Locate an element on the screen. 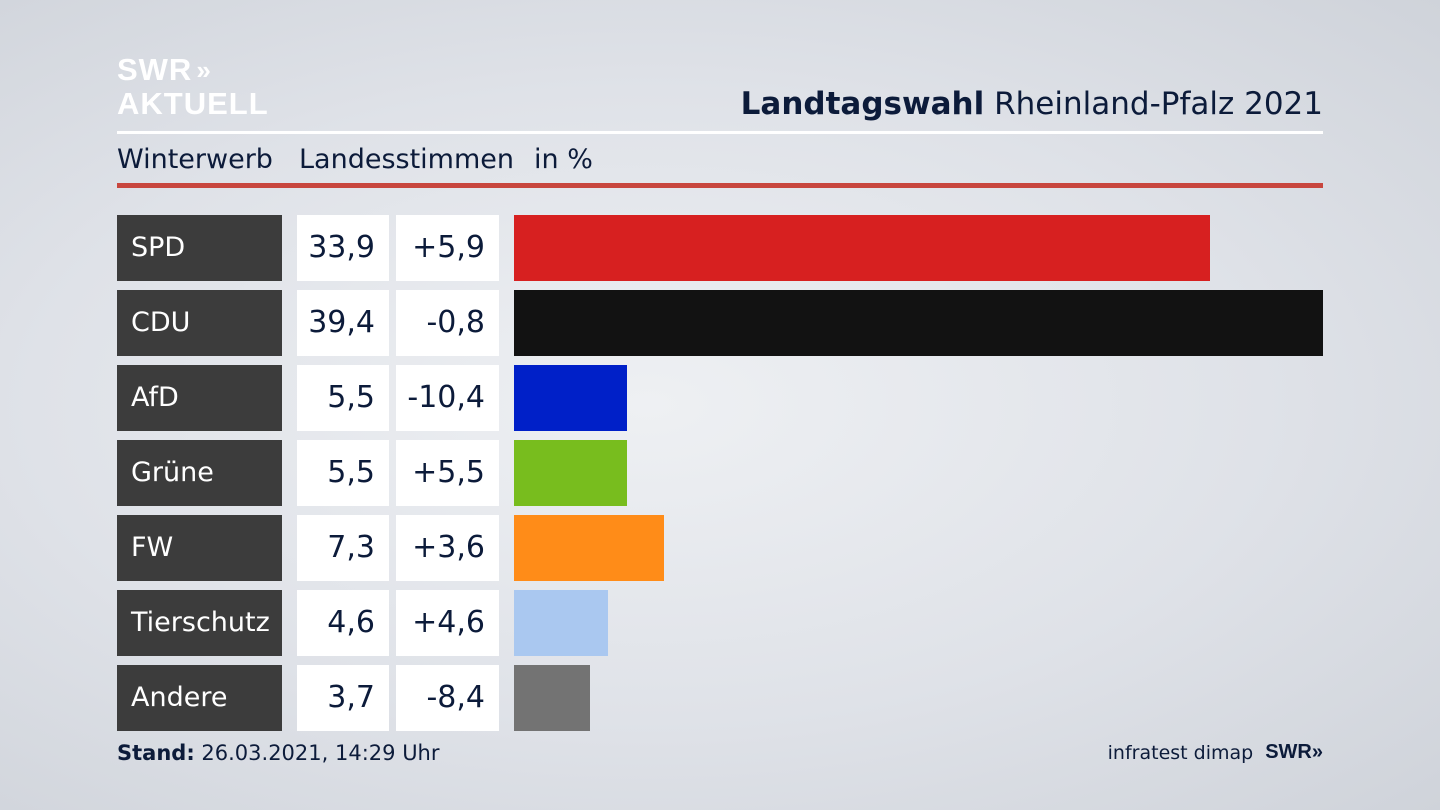 The height and width of the screenshot is (810, 1440). party-label: Grüne is located at coordinates (199, 473).